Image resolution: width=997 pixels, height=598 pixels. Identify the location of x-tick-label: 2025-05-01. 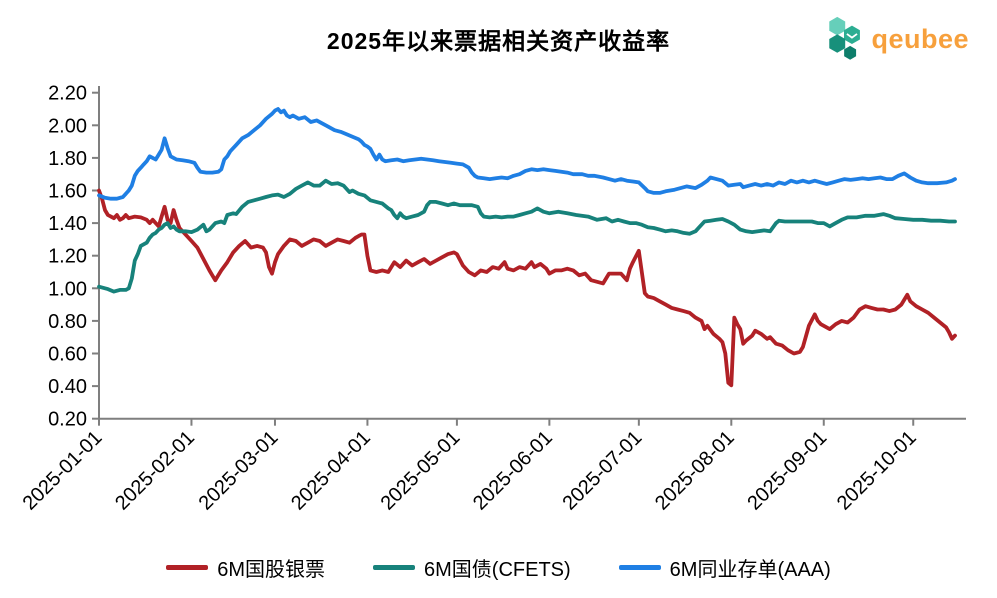
(421, 471).